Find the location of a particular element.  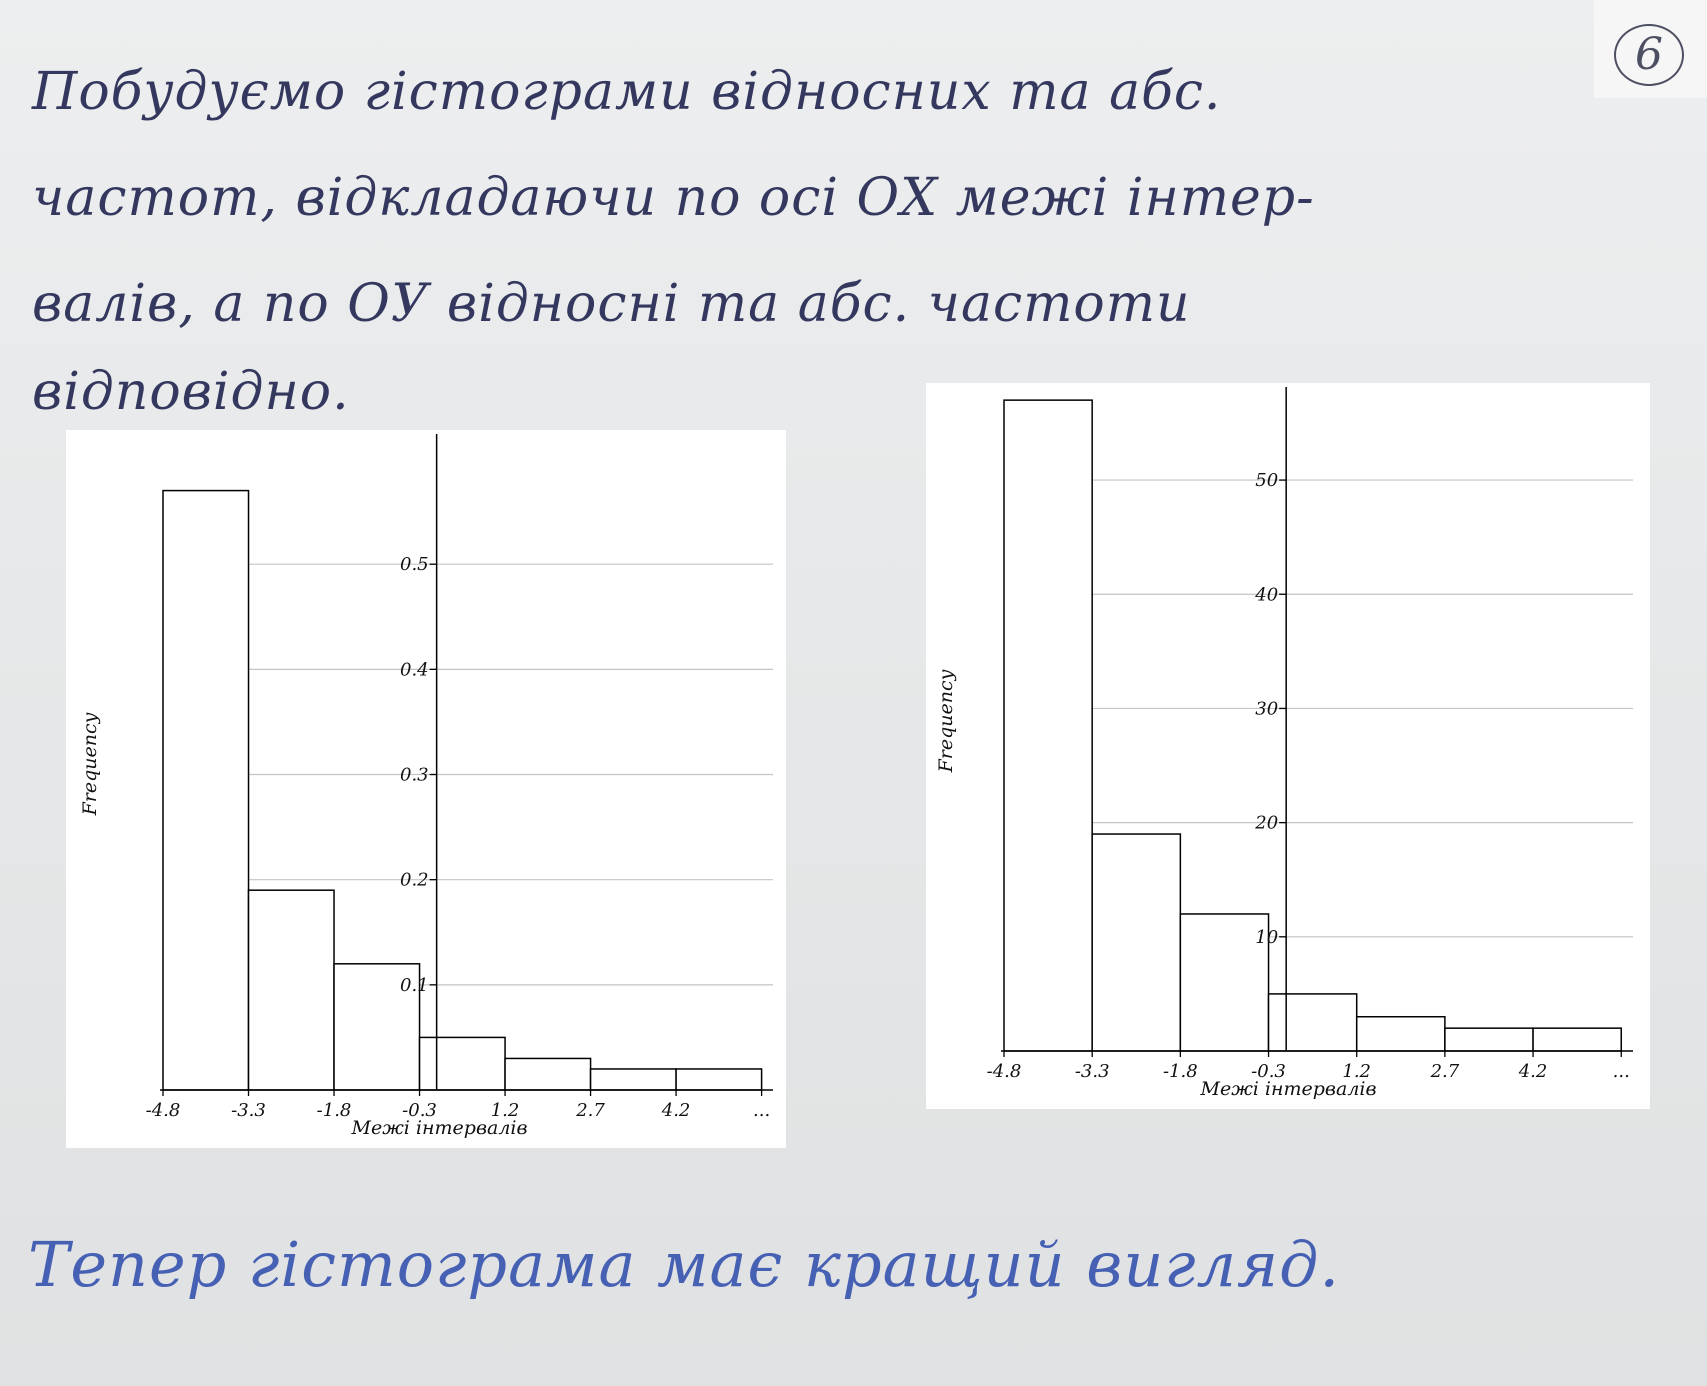

y-tick-label: 20 is located at coordinates (1266, 823).